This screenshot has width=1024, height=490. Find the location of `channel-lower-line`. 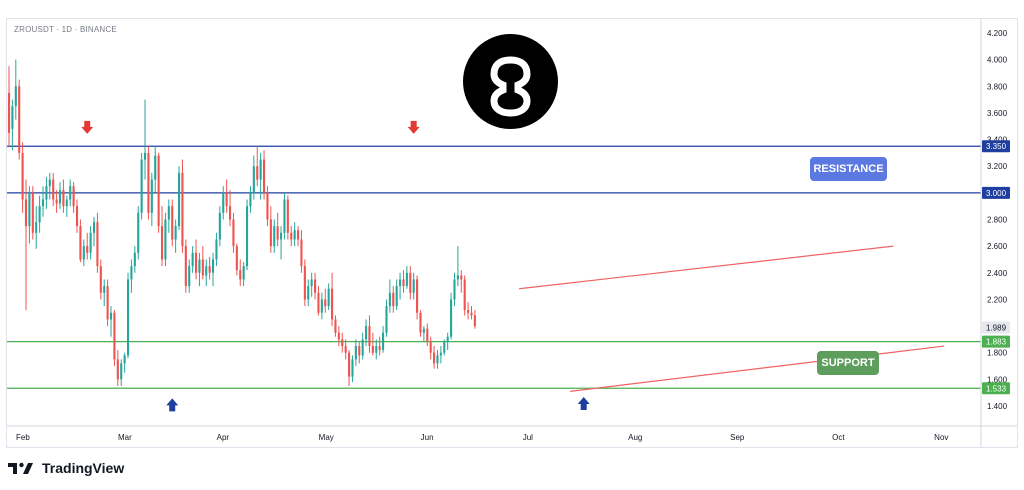

channel-lower-line is located at coordinates (757, 368).